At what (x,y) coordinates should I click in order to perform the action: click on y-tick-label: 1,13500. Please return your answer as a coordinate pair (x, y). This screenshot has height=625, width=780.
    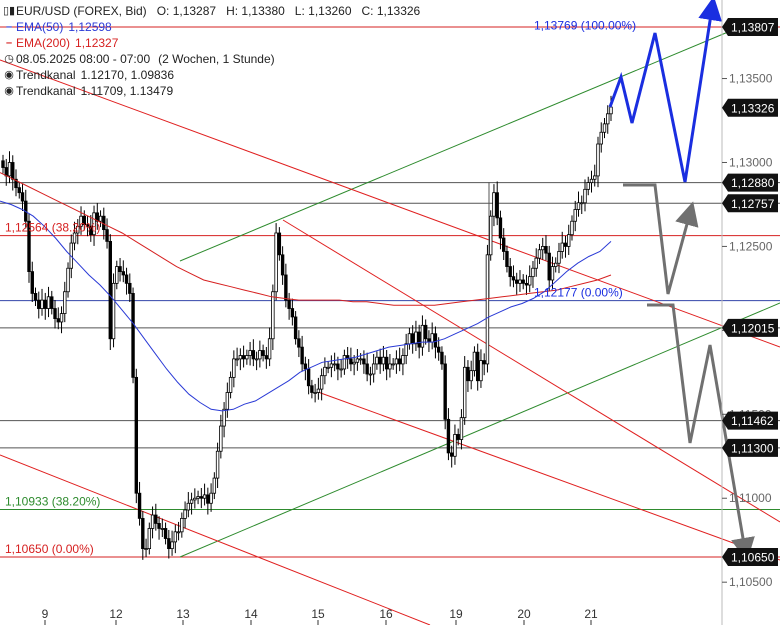
    Looking at the image, I should click on (751, 79).